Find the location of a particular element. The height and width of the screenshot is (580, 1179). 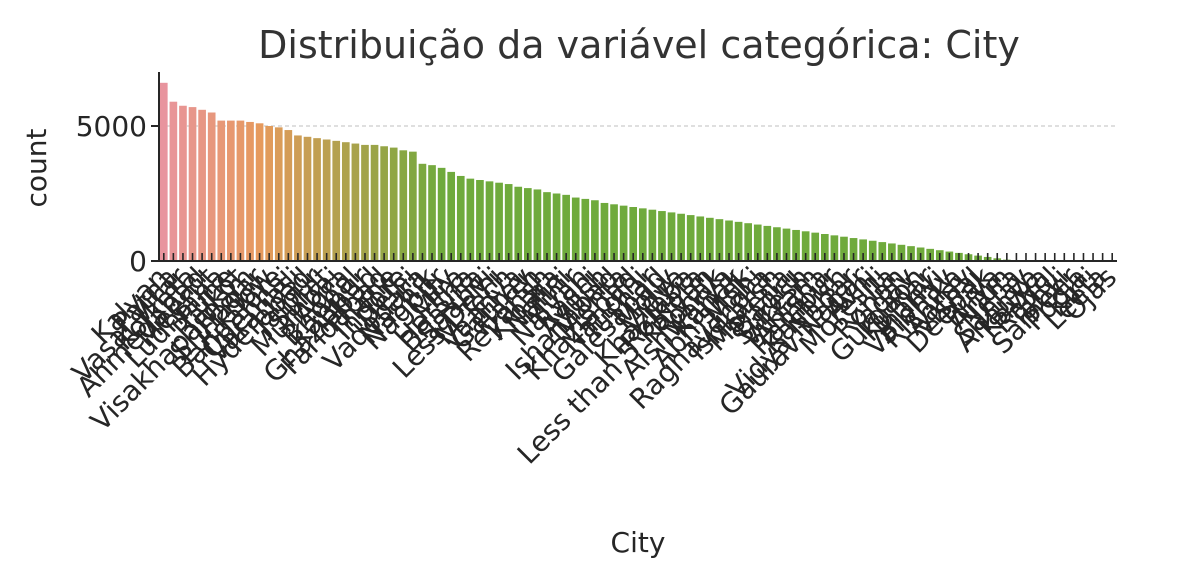

x-axis-label: City is located at coordinates (638, 542).